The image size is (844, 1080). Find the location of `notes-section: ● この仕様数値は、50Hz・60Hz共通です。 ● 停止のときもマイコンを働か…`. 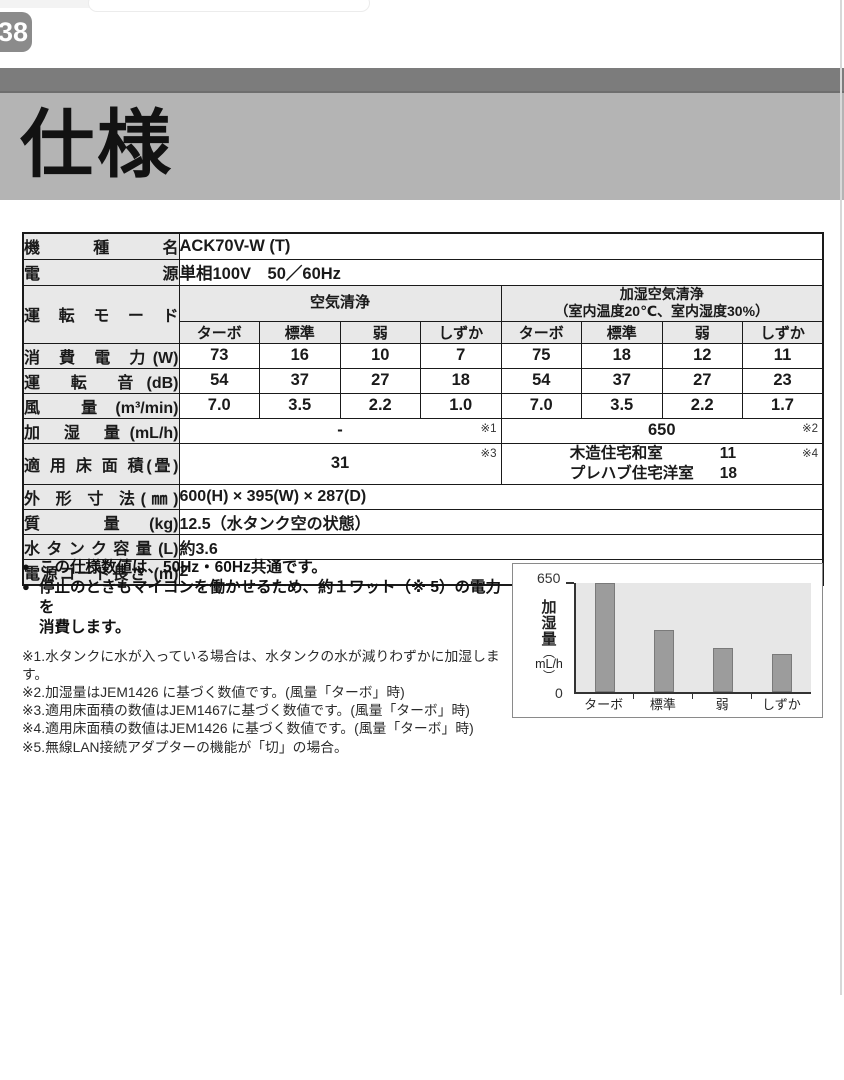

notes-section: ● この仕様数値は、50Hz・60Hz共通です。 ● 停止のときもマイコンを働か… is located at coordinates (268, 657).